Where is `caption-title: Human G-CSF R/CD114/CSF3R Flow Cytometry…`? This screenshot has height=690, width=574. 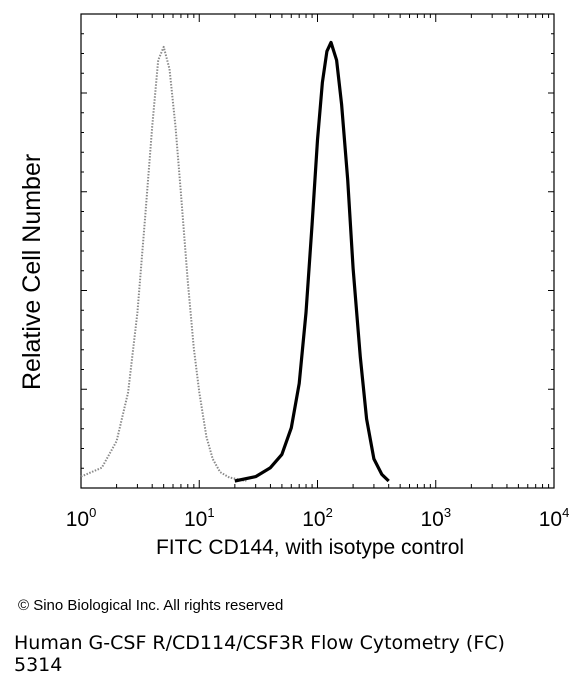
caption-title: Human G-CSF R/CD114/CSF3R Flow Cytometry… is located at coordinates (259, 643).